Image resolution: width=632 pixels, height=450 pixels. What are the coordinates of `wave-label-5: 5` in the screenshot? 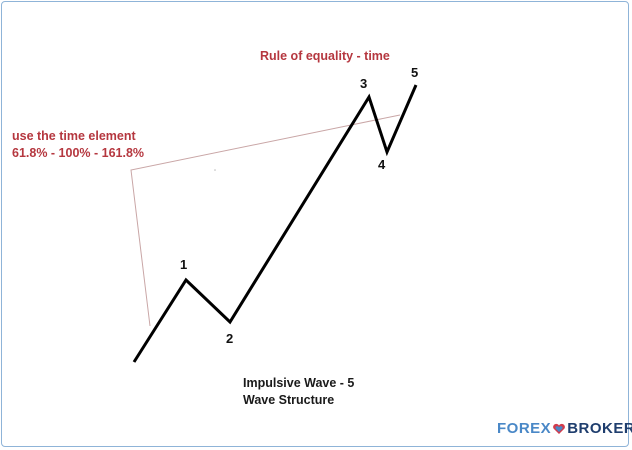 It's located at (415, 72).